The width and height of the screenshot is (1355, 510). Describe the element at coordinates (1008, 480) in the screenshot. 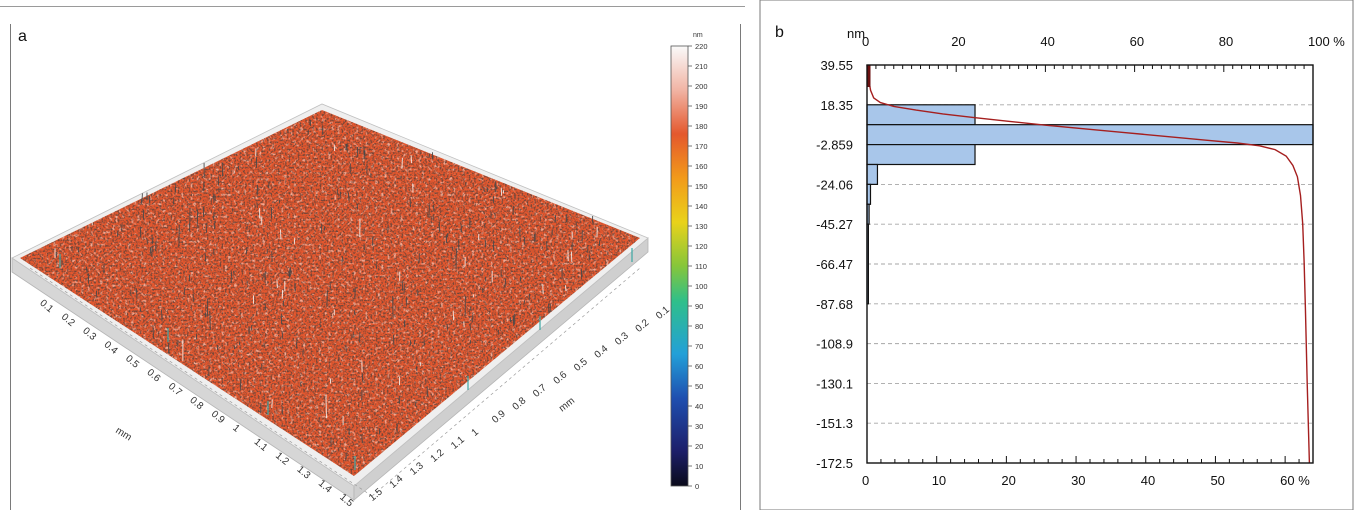

I see `x-bottom-tick-label: 20` at that location.